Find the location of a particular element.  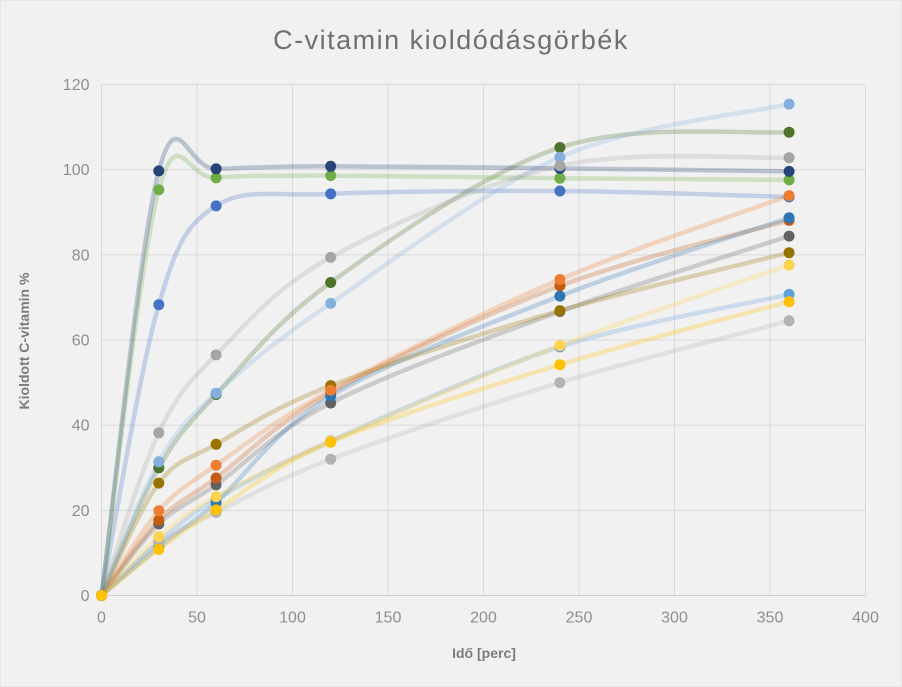

x-tick-label: 400 is located at coordinates (865, 618).